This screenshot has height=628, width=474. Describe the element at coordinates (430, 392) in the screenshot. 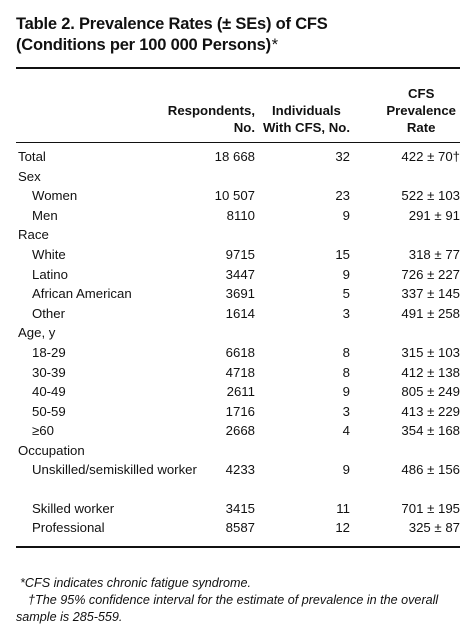

I see `cell-prevalence-rate: 805 ± 249` at that location.